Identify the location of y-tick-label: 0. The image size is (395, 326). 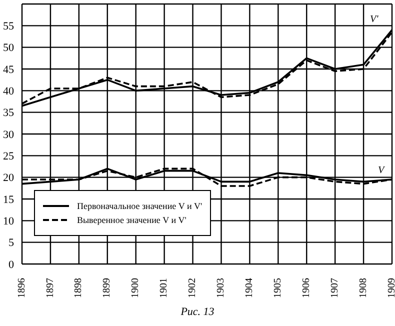
(11, 264).